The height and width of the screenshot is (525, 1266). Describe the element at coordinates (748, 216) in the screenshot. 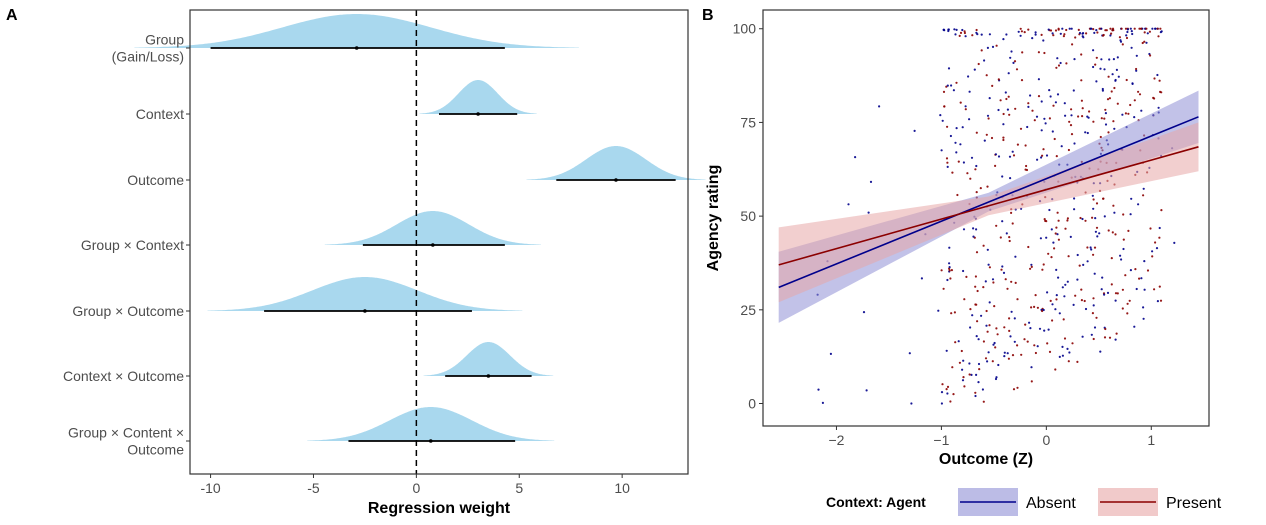

I see `y-tick-label-b-2: 50` at that location.